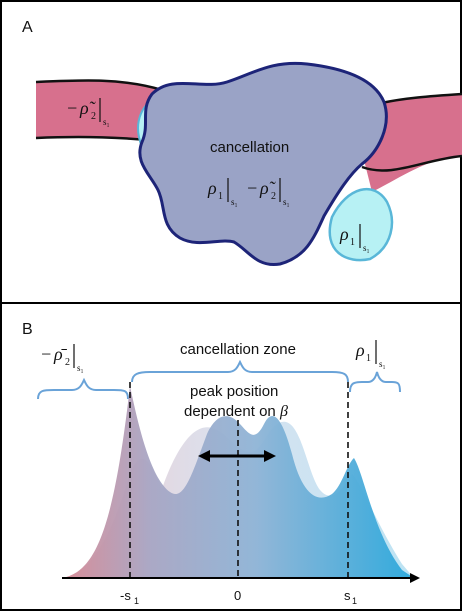 This screenshot has height=613, width=462. I want to click on tick-label-zero: 0, so click(237, 595).